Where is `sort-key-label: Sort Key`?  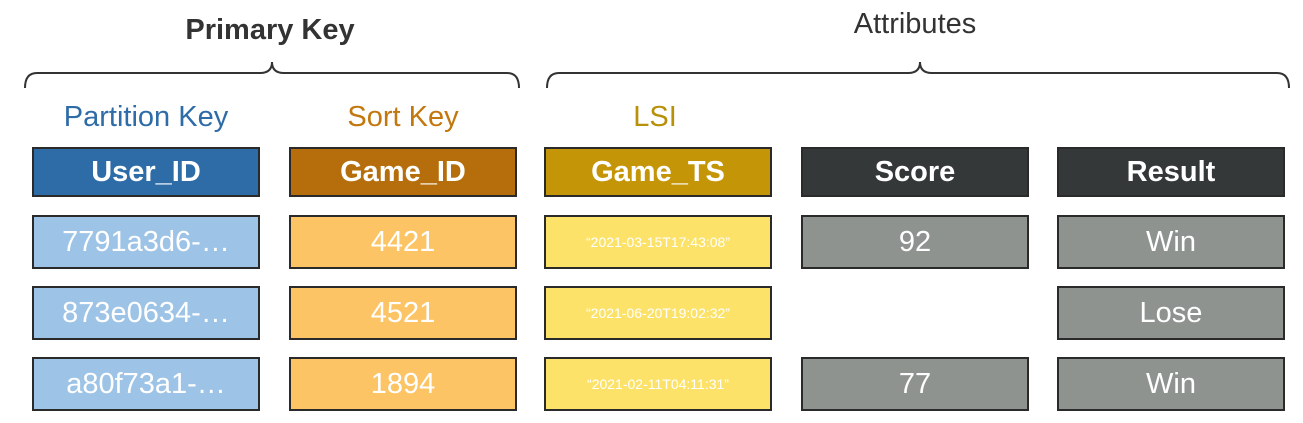 sort-key-label: Sort Key is located at coordinates (403, 117).